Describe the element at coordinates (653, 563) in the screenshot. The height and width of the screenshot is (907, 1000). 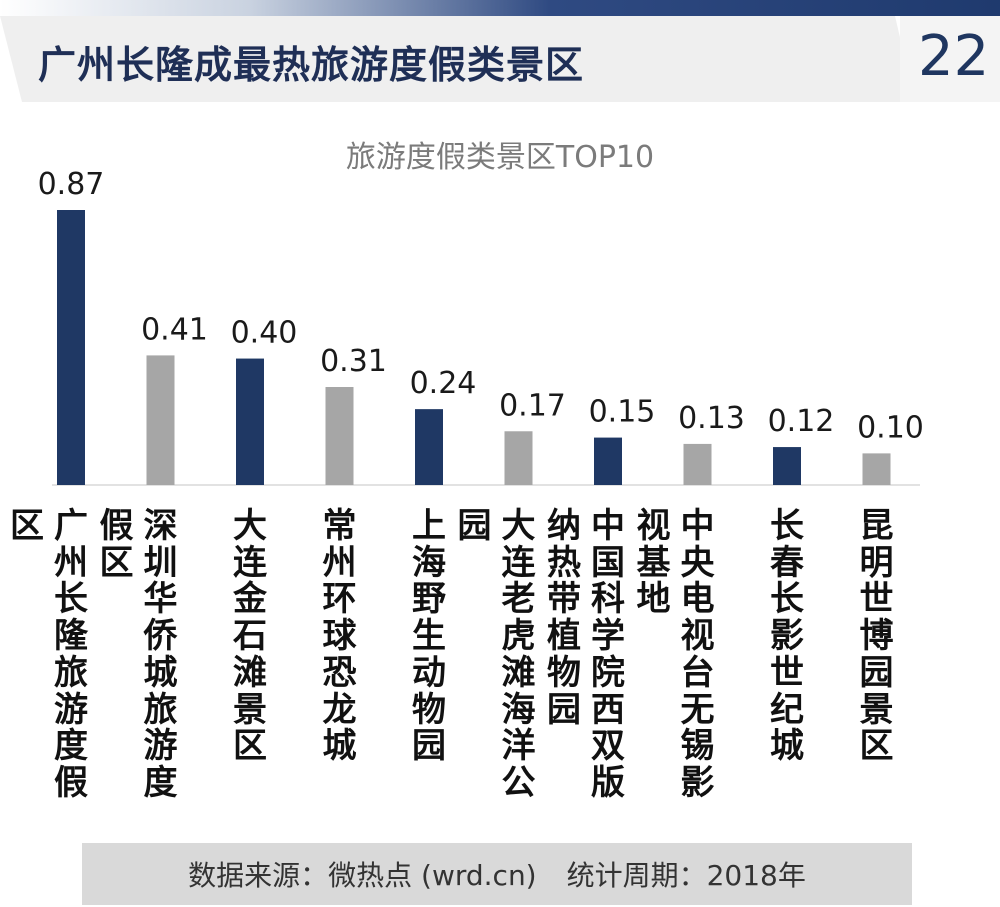
I see `category-label-8-col1: 视基地` at that location.